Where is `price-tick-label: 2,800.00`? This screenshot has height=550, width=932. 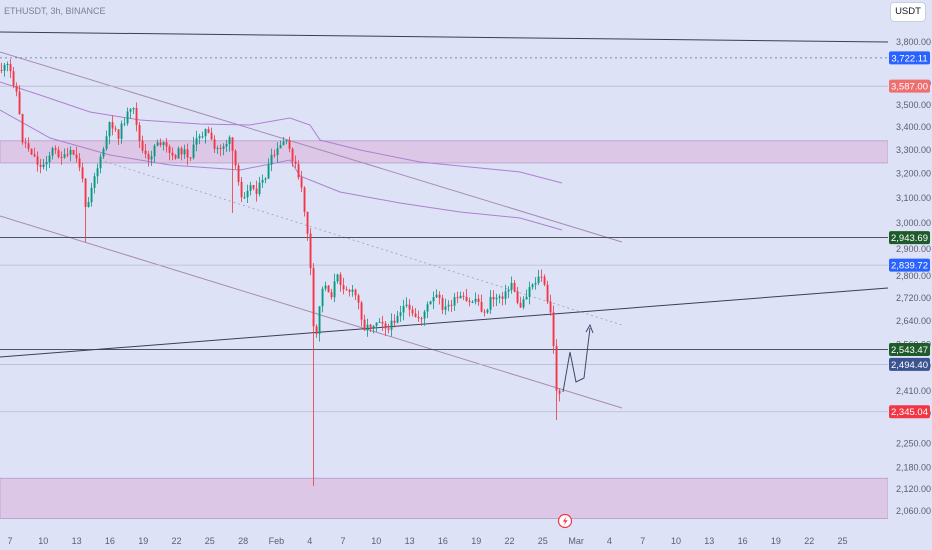
price-tick-label: 2,800.00 is located at coordinates (913, 276).